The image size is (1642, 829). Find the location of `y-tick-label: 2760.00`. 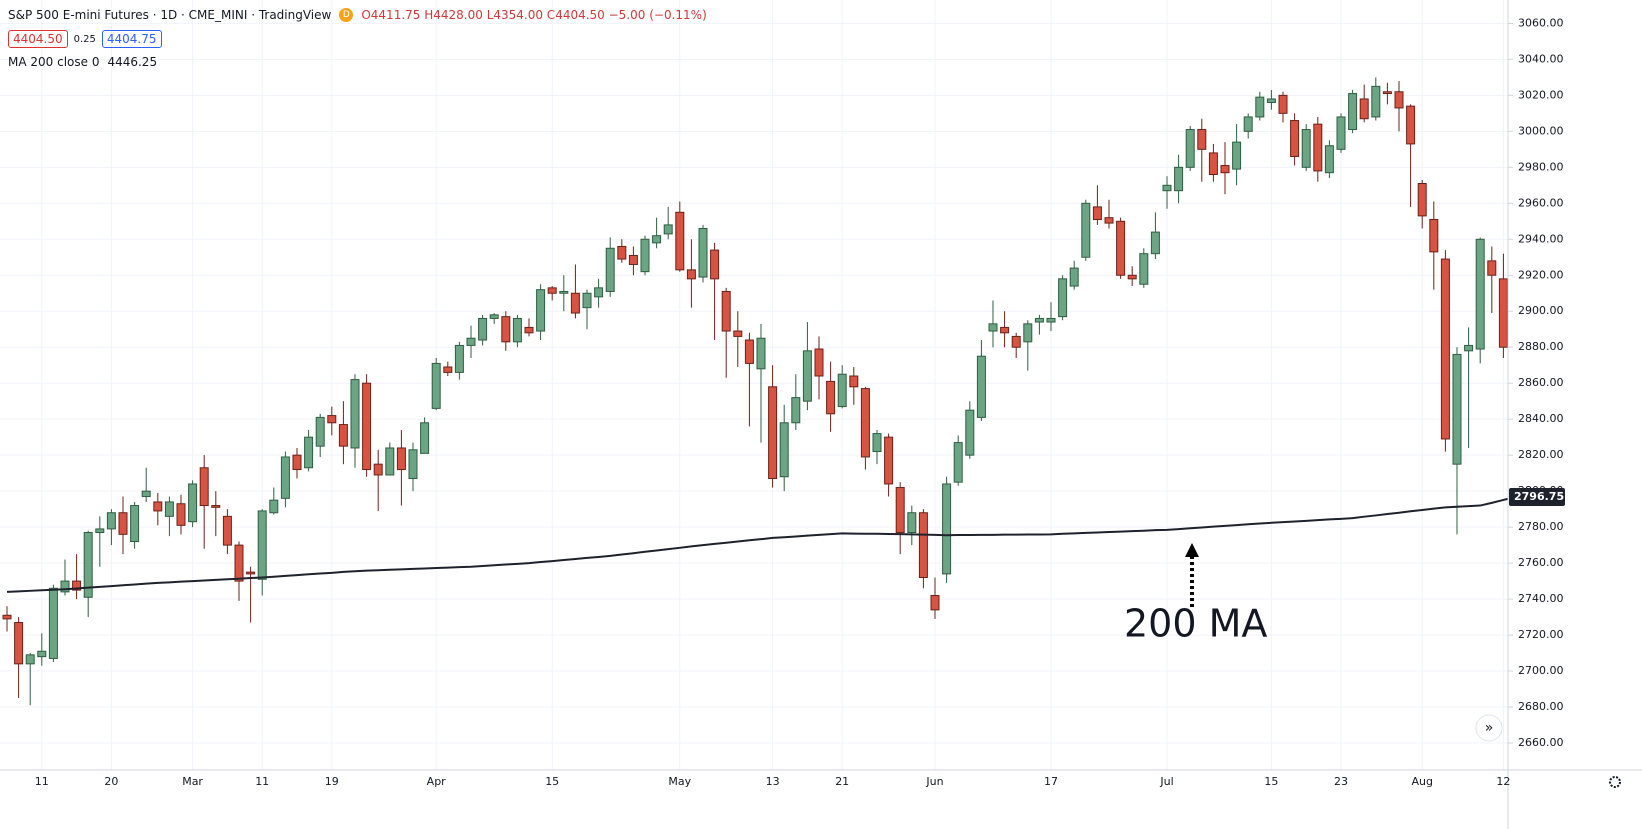

y-tick-label: 2760.00 is located at coordinates (1541, 562).